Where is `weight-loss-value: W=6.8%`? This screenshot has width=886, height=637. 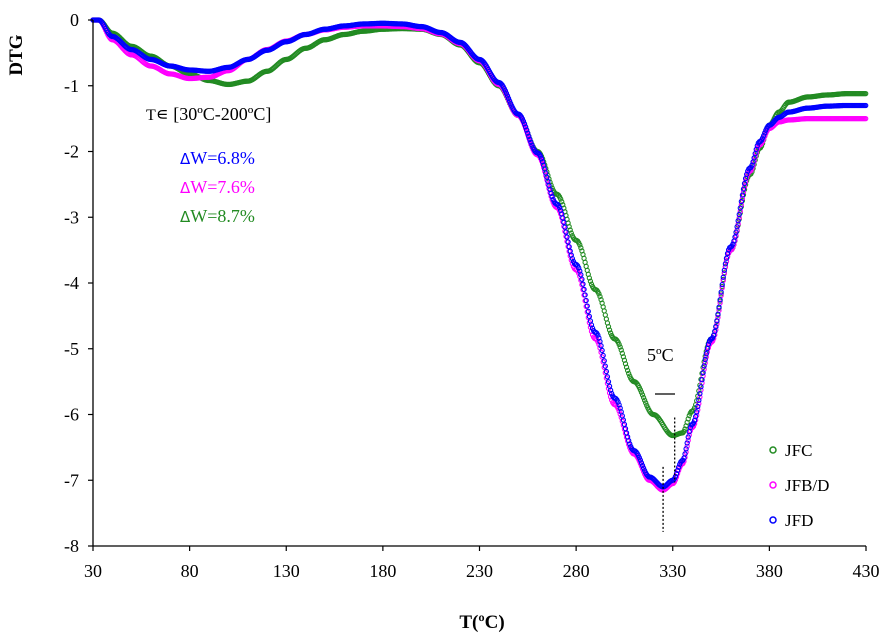 weight-loss-value: W=6.8% is located at coordinates (222, 158).